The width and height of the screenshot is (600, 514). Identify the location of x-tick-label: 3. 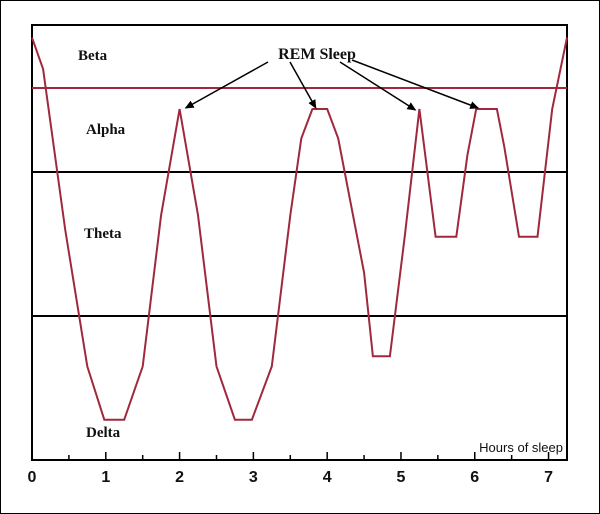
(253, 477).